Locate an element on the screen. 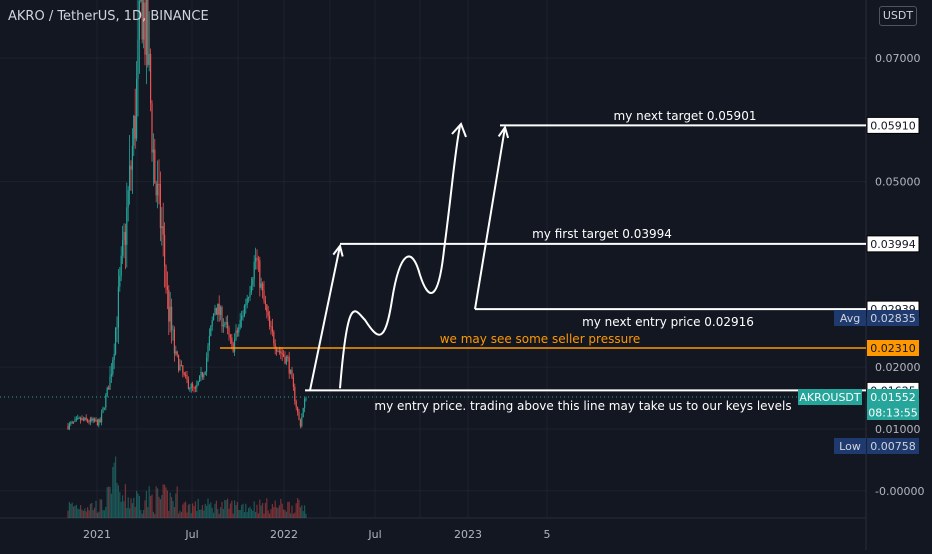 The image size is (932, 554). seller-pressure-price-badge-bg is located at coordinates (893, 347).